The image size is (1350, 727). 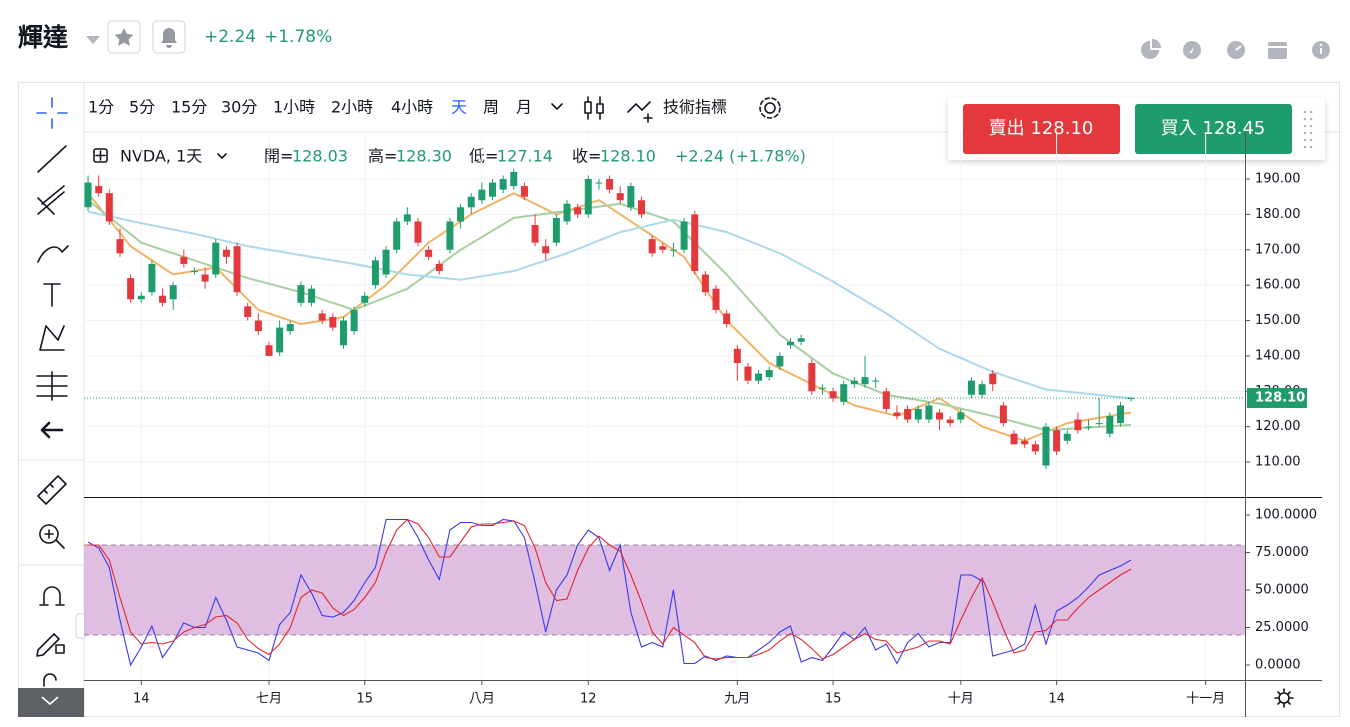 What do you see at coordinates (52, 430) in the screenshot?
I see `back-tool` at bounding box center [52, 430].